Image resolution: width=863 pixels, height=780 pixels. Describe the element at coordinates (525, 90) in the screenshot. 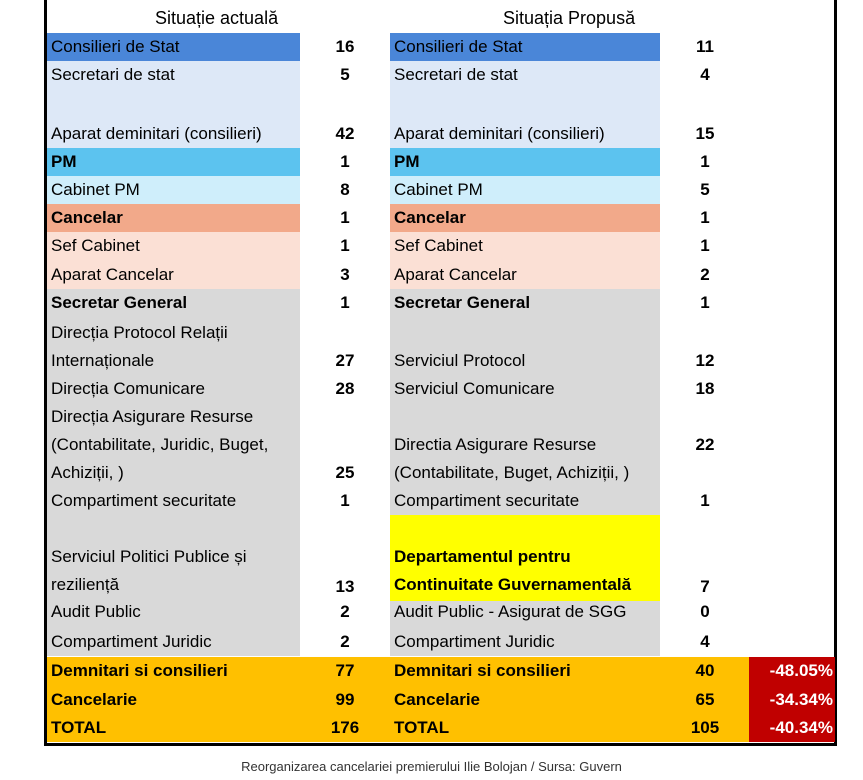

I see `right-row-label: Secretari de stat` at that location.